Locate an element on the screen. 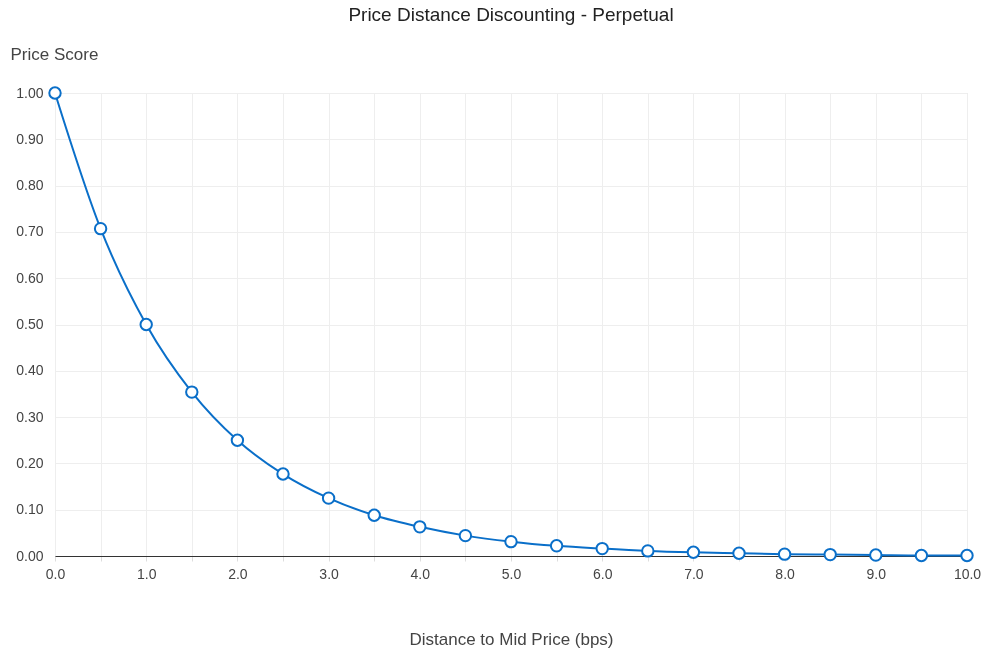 This screenshot has height=657, width=1001. y-axis-title: Price Score is located at coordinates (54, 54).